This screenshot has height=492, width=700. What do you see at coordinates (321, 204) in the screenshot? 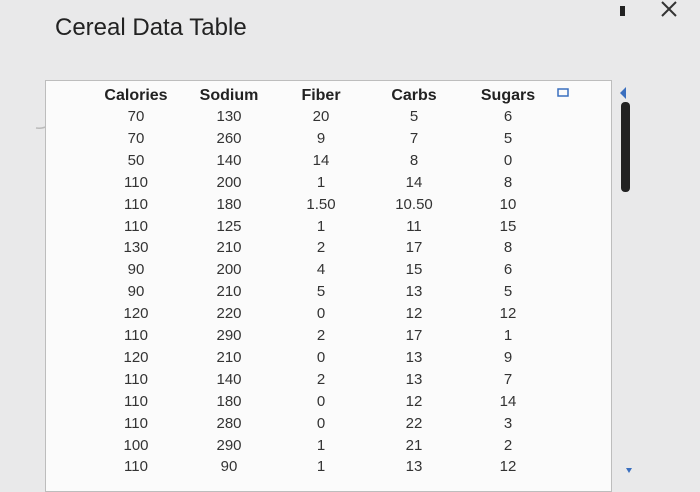
I see `table-cell: 1.50` at bounding box center [321, 204].